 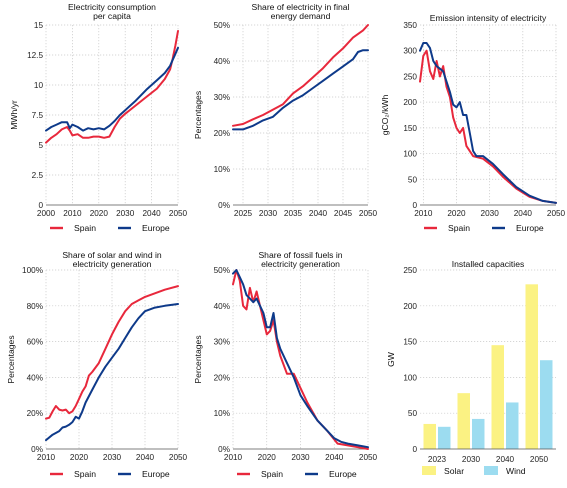 What do you see at coordinates (516, 471) in the screenshot?
I see `legend-label: Wind` at bounding box center [516, 471].